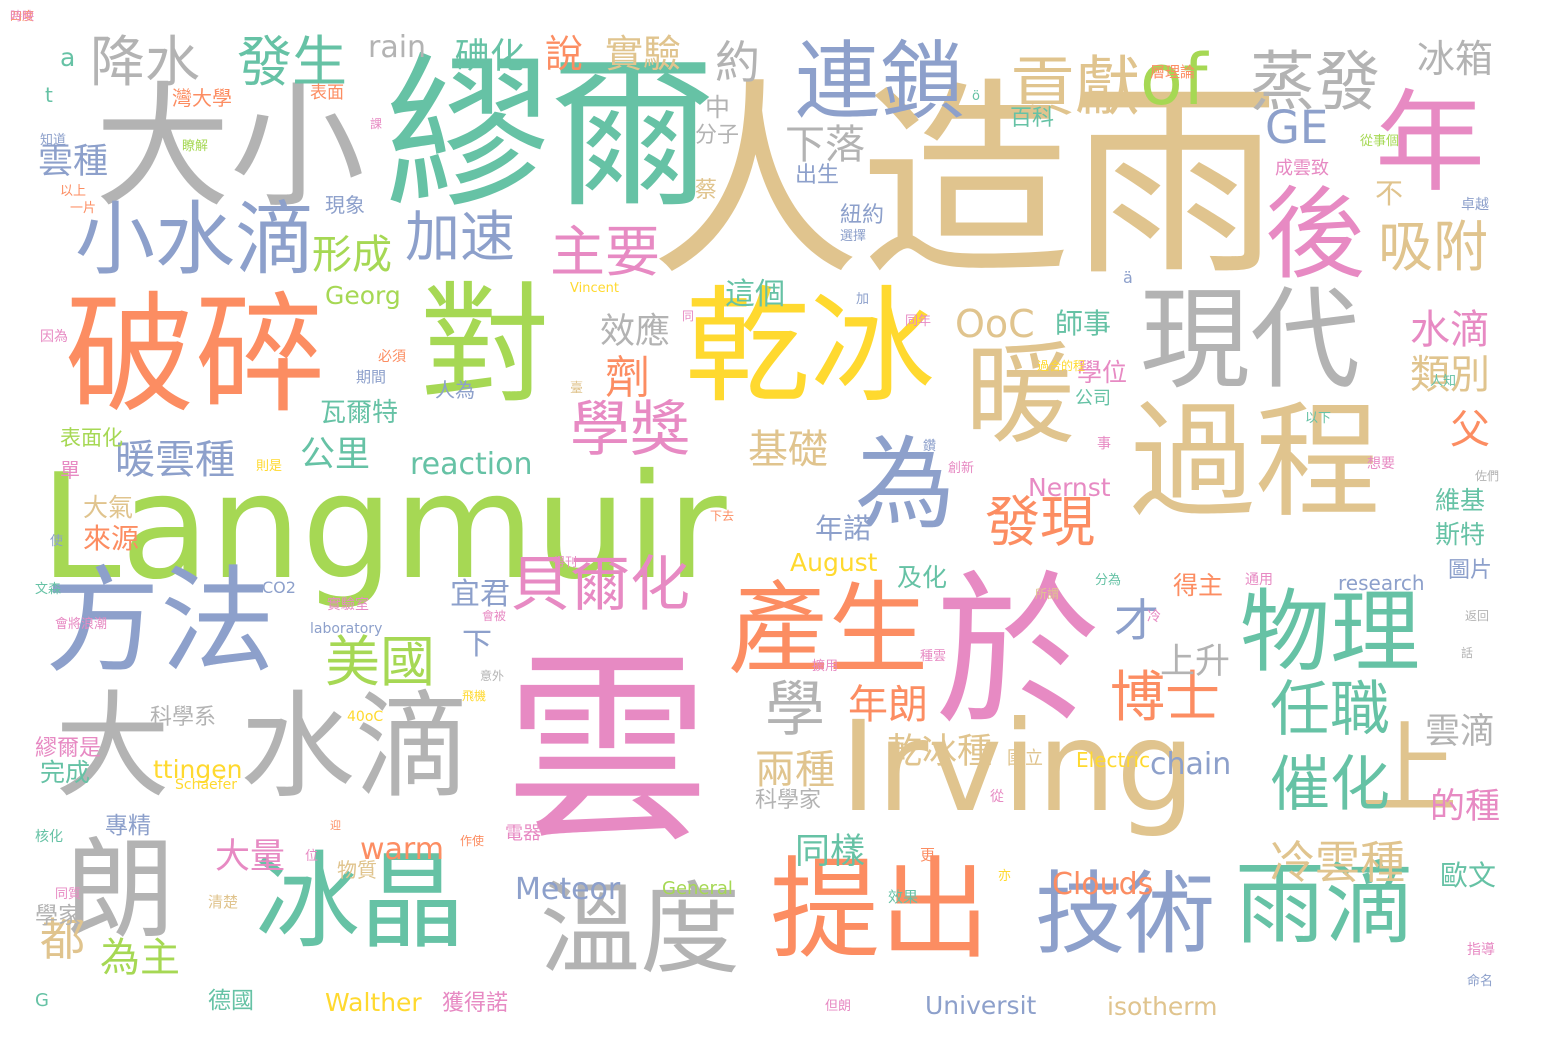 This screenshot has width=1548, height=1052. I want to click on word-36: 吸附, so click(1433, 247).